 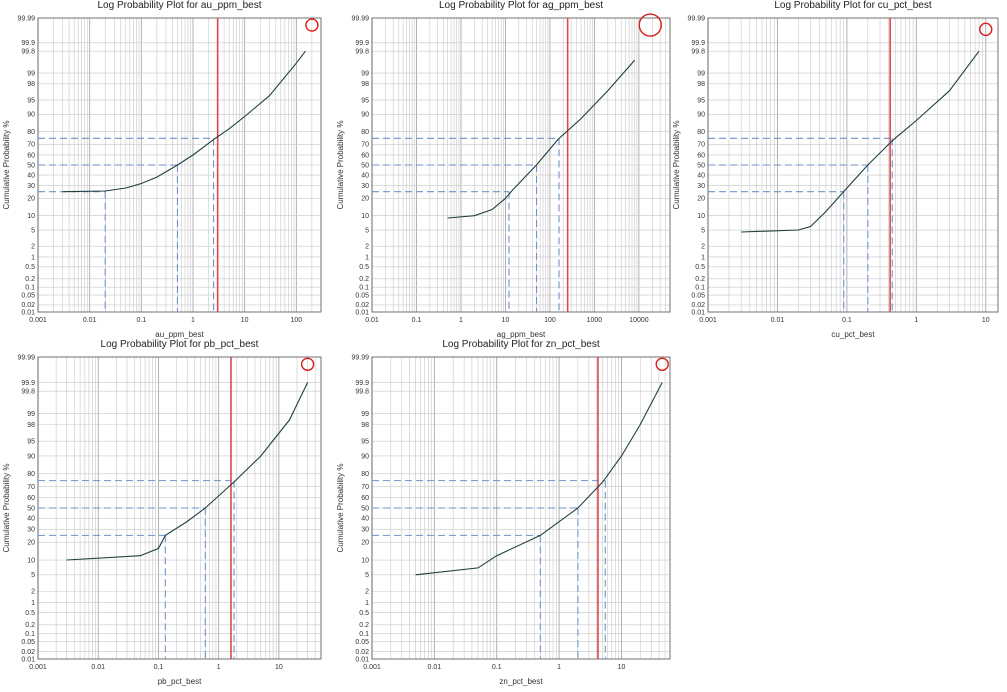 What do you see at coordinates (521, 5) in the screenshot?
I see `chart-title: Log Probability Plot for ag_ppm_best` at bounding box center [521, 5].